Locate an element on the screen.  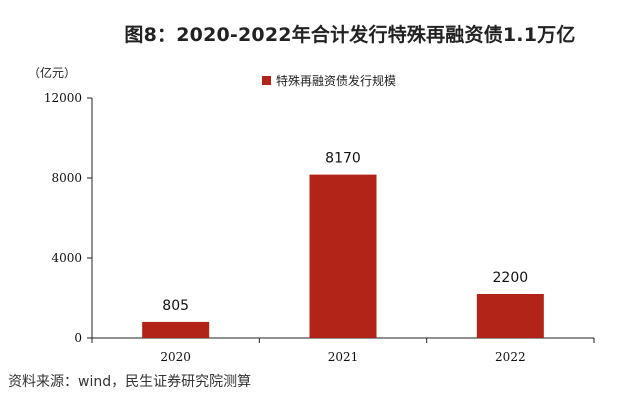
chart-legend: 特殊再融资债发行规模 is located at coordinates (329, 80).